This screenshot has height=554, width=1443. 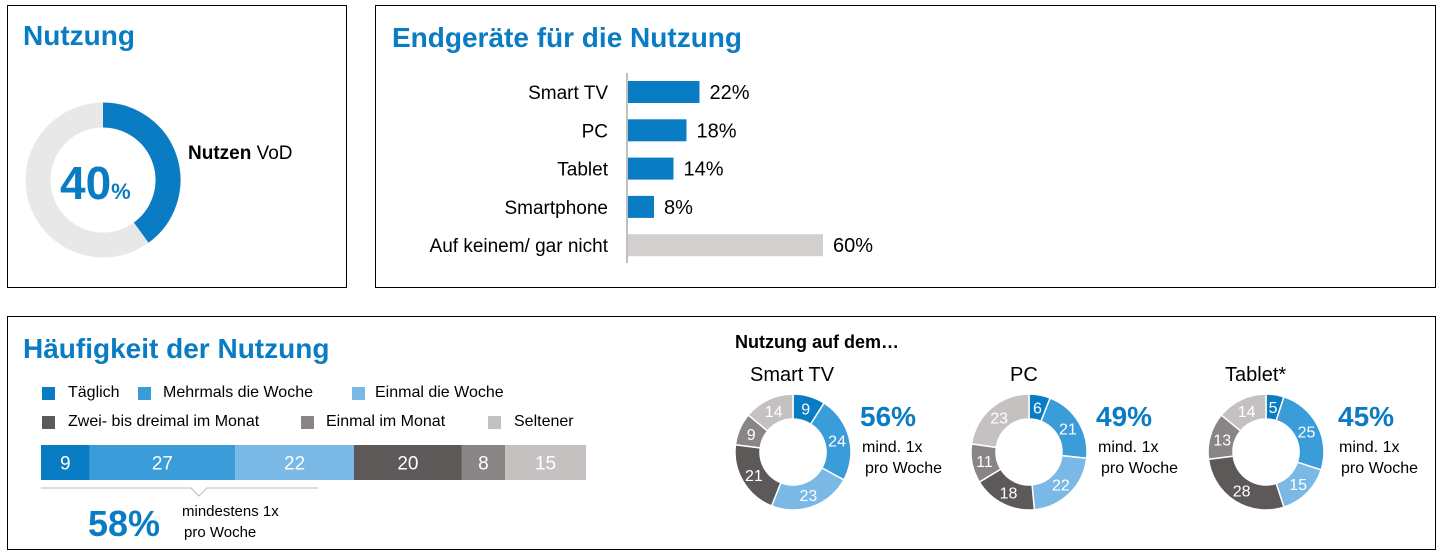 What do you see at coordinates (1128, 447) in the screenshot?
I see `donut-summary-line1-pc: mind. 1x` at bounding box center [1128, 447].